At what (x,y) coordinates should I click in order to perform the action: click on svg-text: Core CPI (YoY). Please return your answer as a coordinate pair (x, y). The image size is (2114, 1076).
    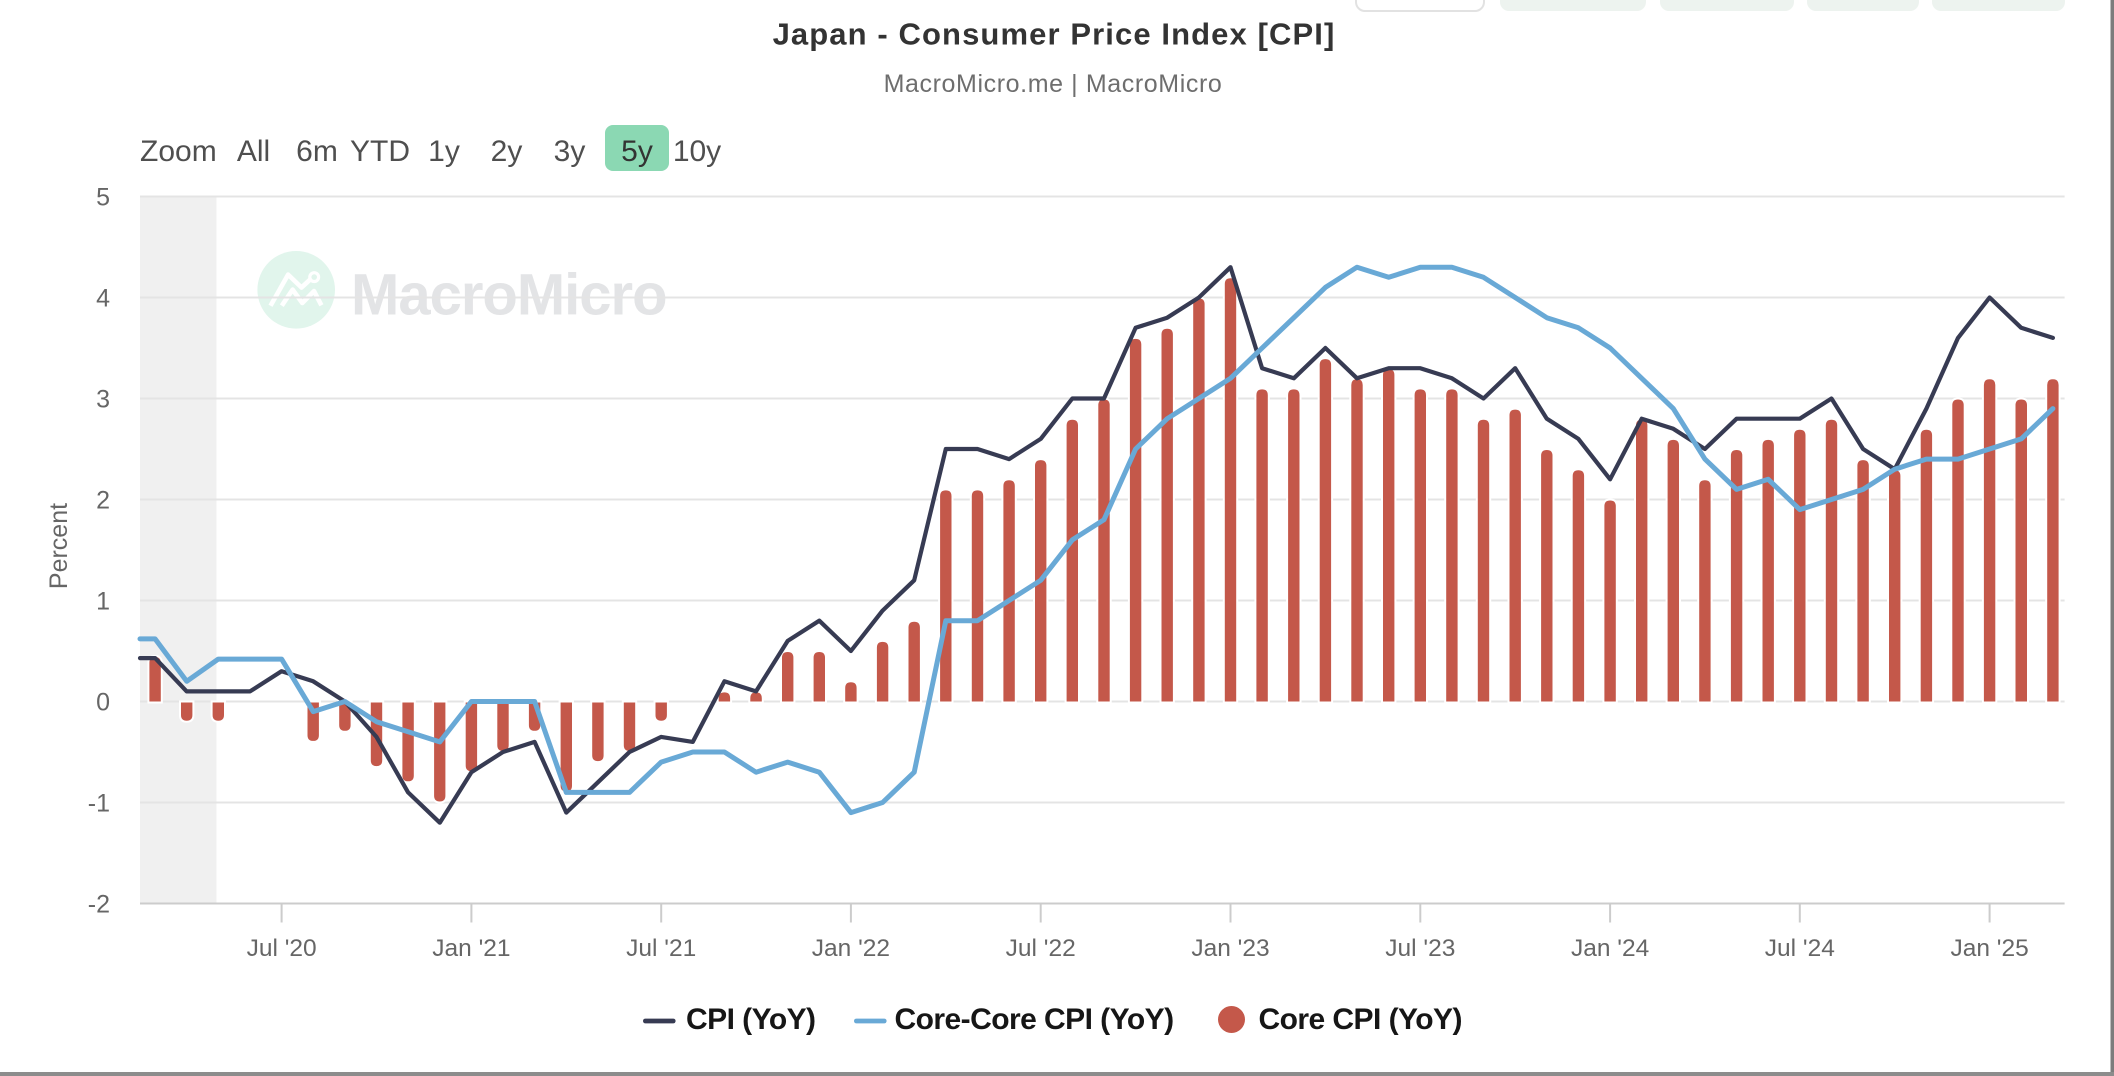
    Looking at the image, I should click on (1360, 1019).